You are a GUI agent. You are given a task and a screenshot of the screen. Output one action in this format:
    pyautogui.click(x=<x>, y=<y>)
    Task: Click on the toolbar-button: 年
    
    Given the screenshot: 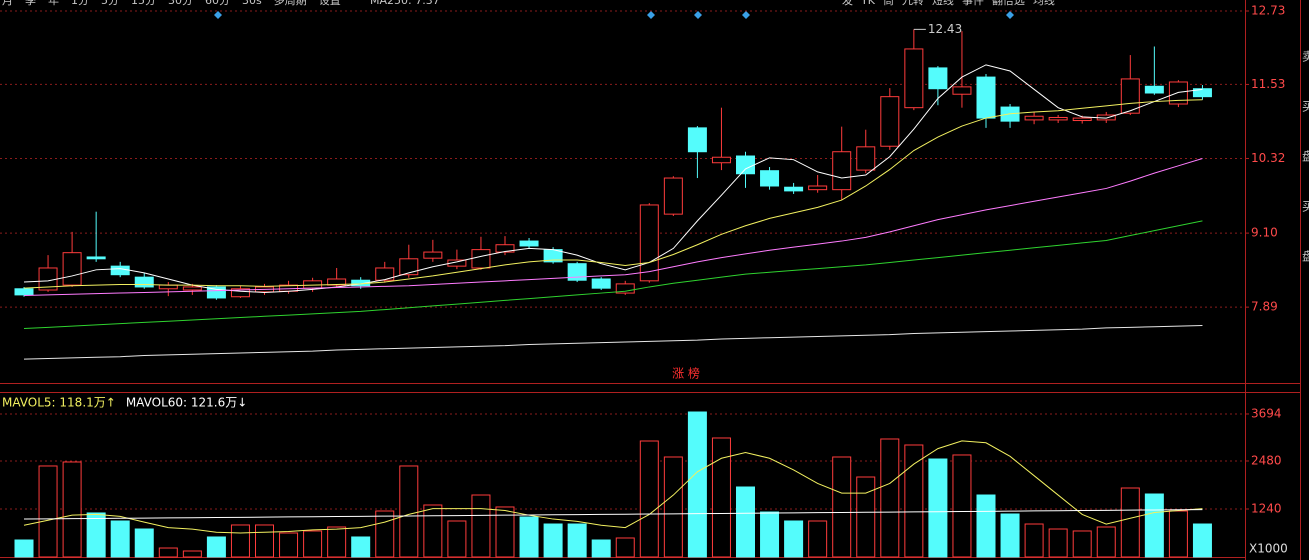 What is the action you would take?
    pyautogui.click(x=53, y=3)
    